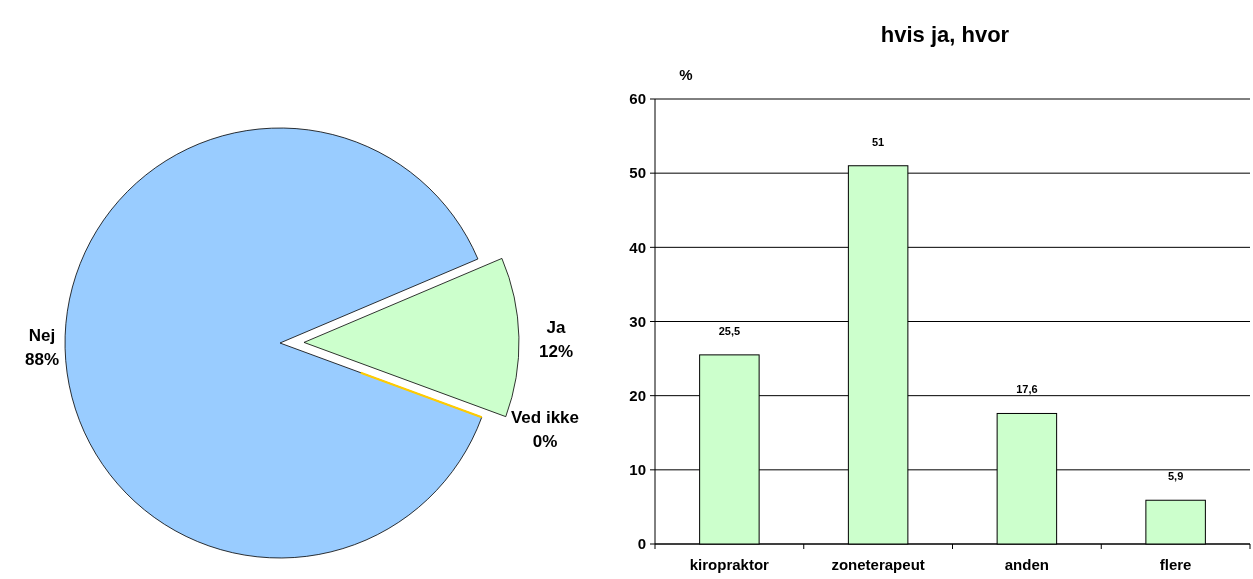 The width and height of the screenshot is (1253, 579). I want to click on y-tick-label: 30, so click(637, 321).